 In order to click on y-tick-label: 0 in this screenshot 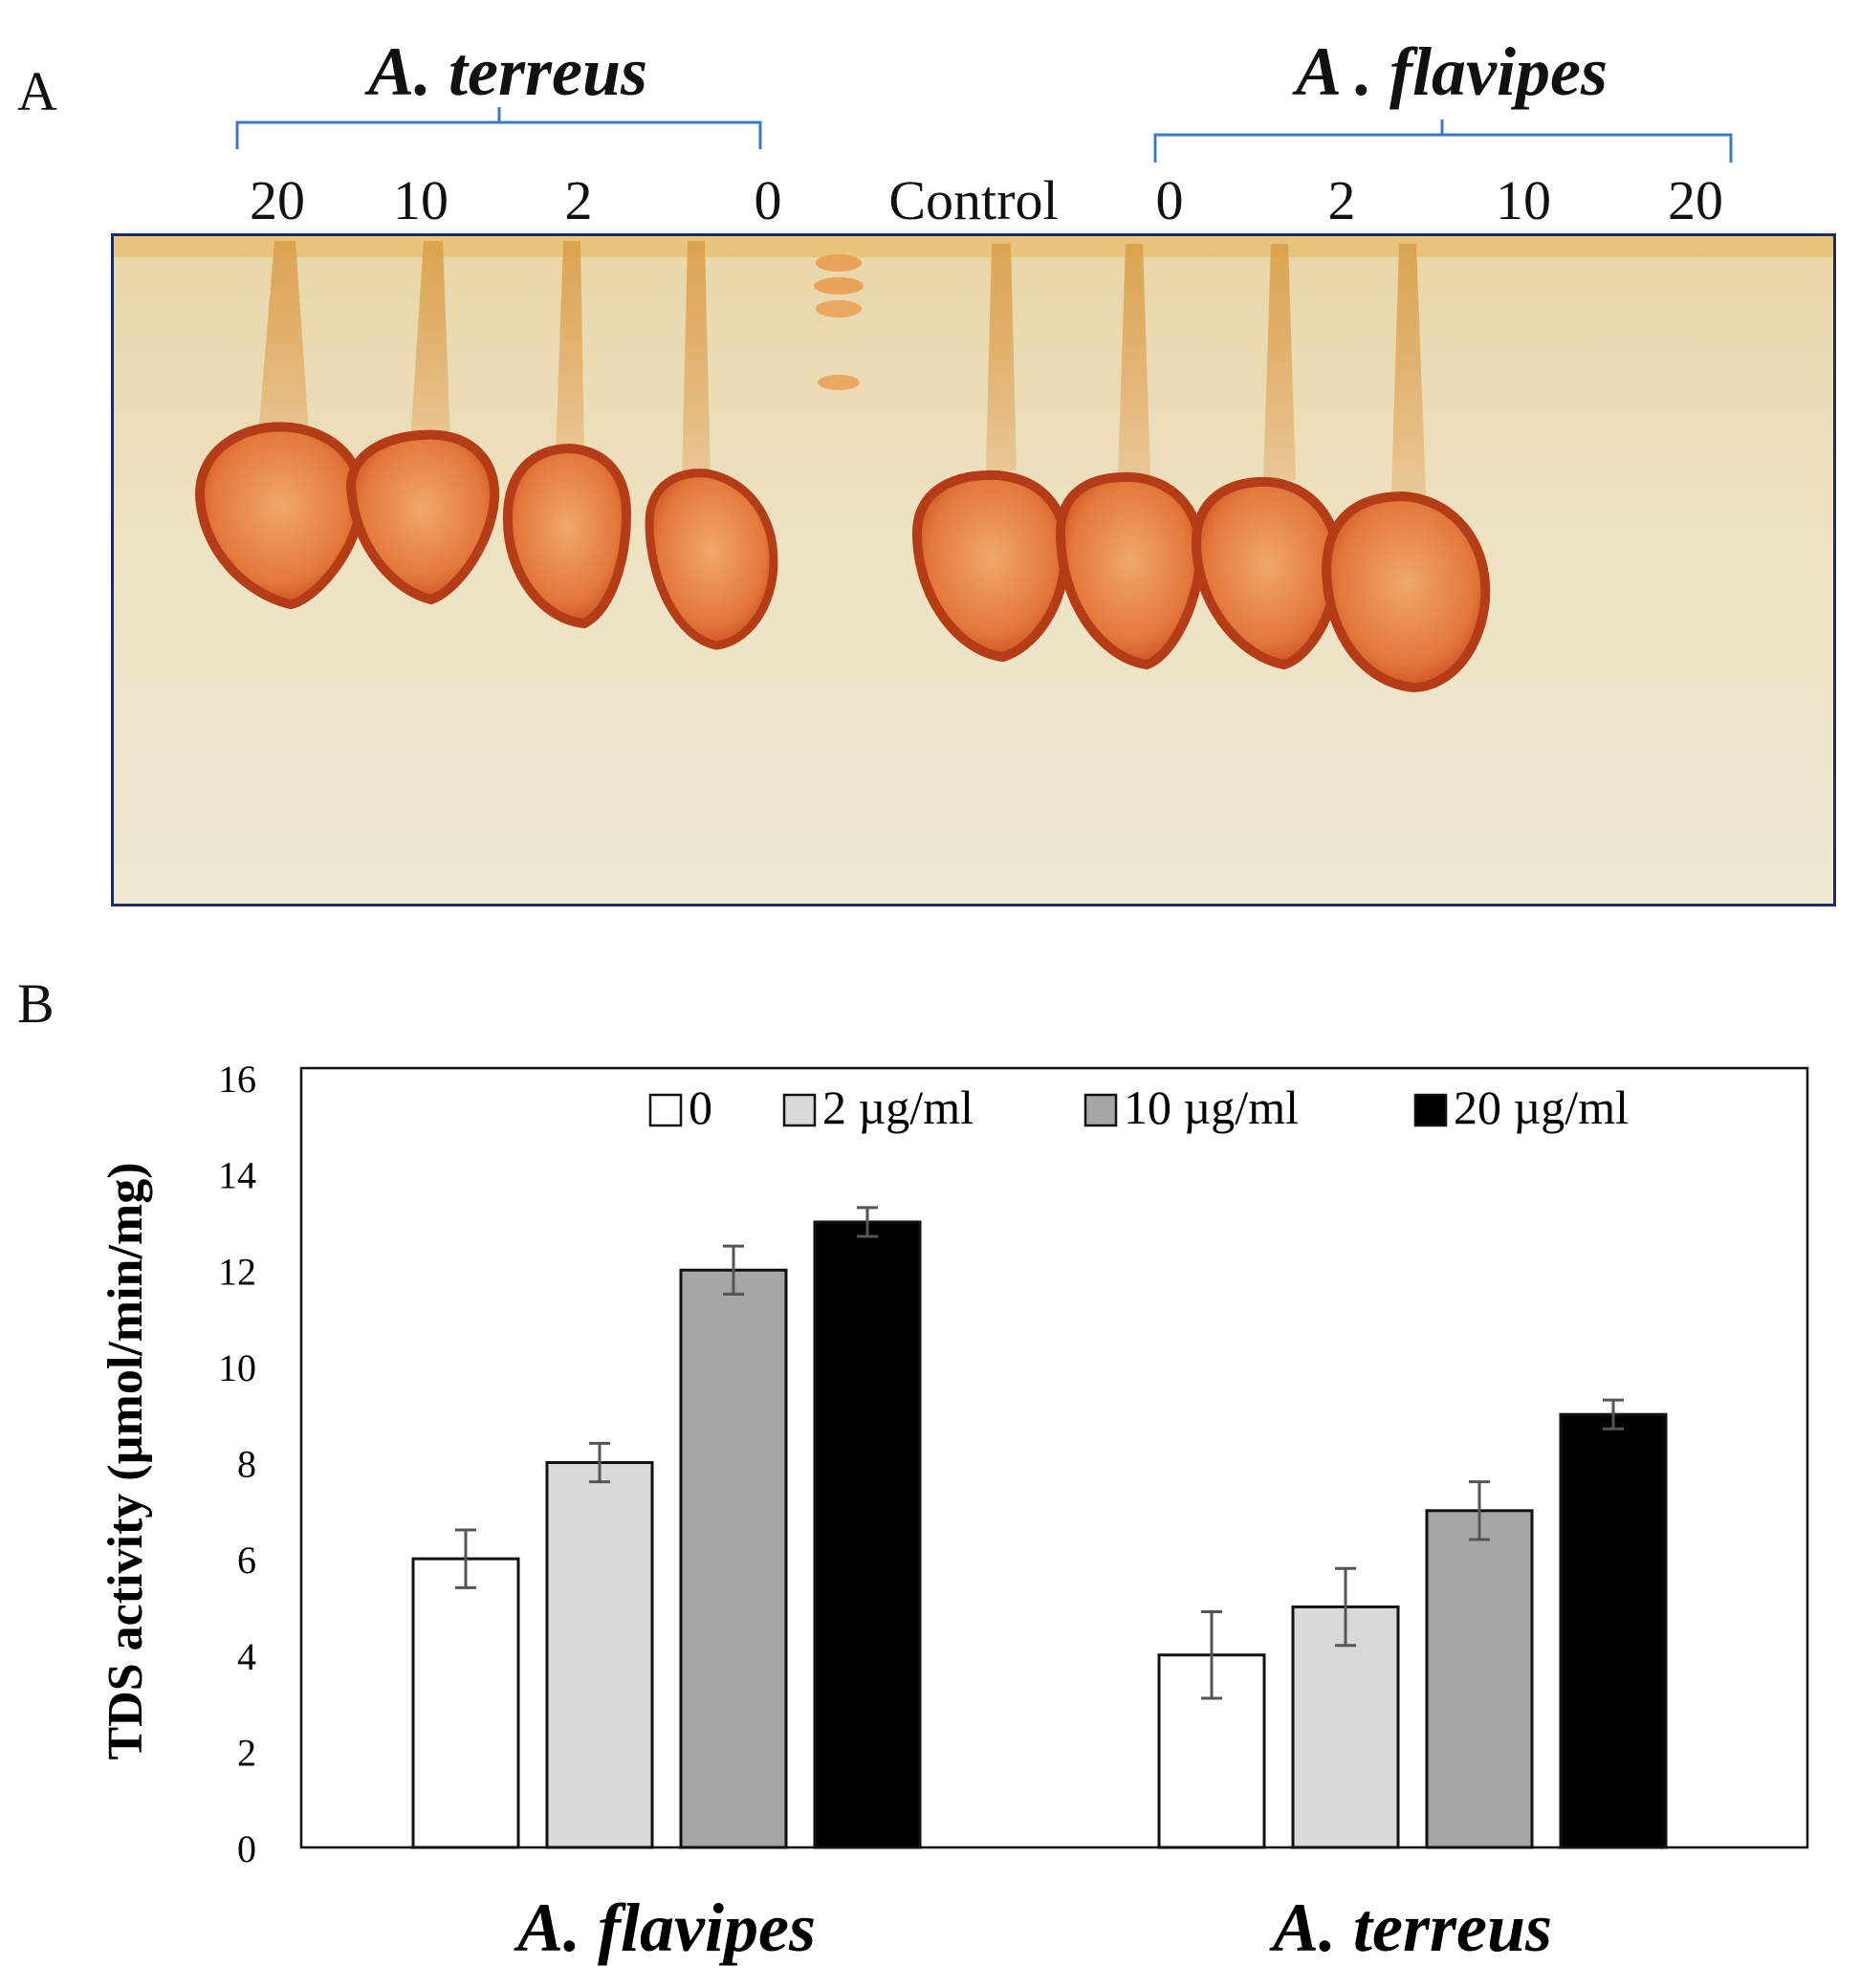, I will do `click(246, 1848)`.